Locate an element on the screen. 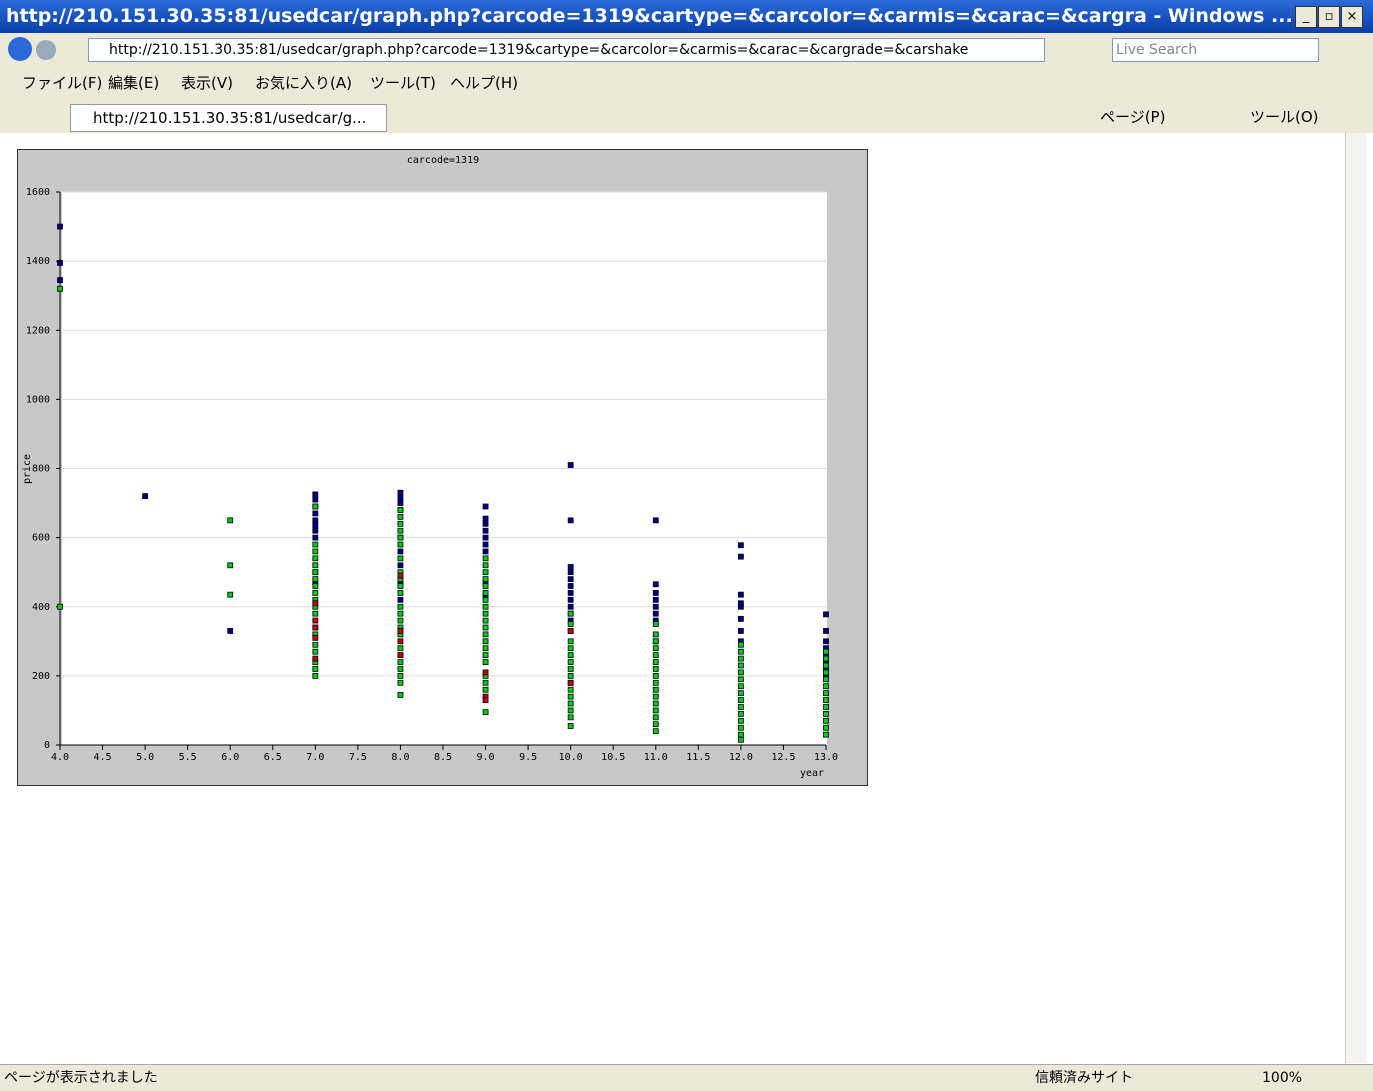  y-tick-label: 0 is located at coordinates (47, 745).